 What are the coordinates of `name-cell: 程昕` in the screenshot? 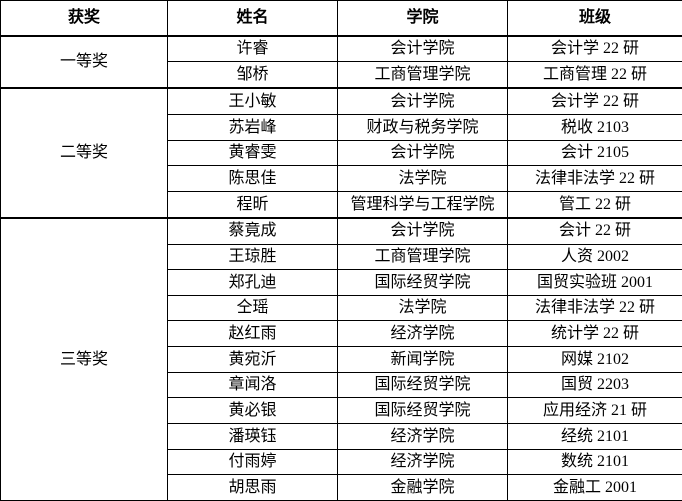 It's located at (252, 204).